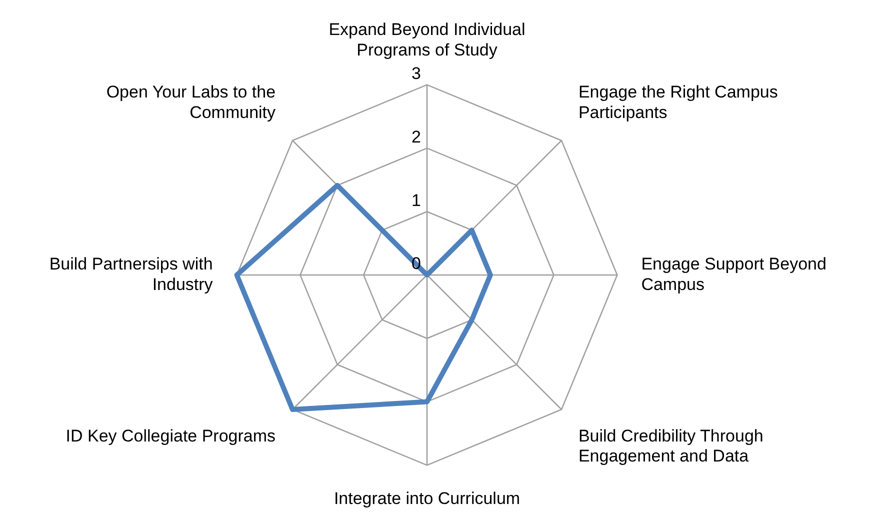 This screenshot has width=876, height=531. I want to click on spoke-label: Engage Support Beyond Campus, so click(733, 274).